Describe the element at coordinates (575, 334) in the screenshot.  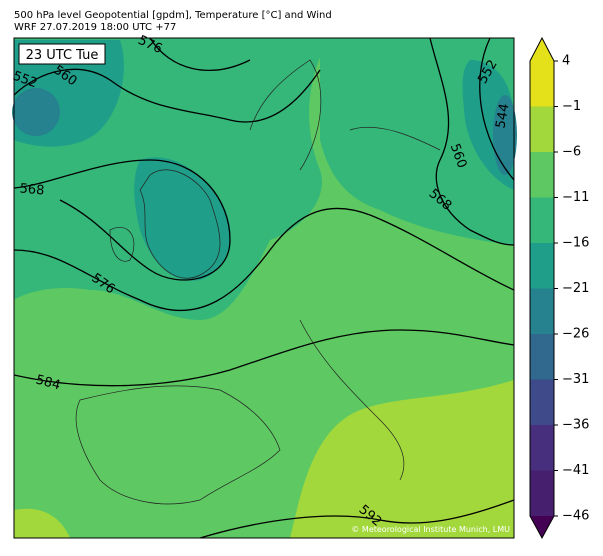
I see `colorbar-tick-label: −26` at that location.